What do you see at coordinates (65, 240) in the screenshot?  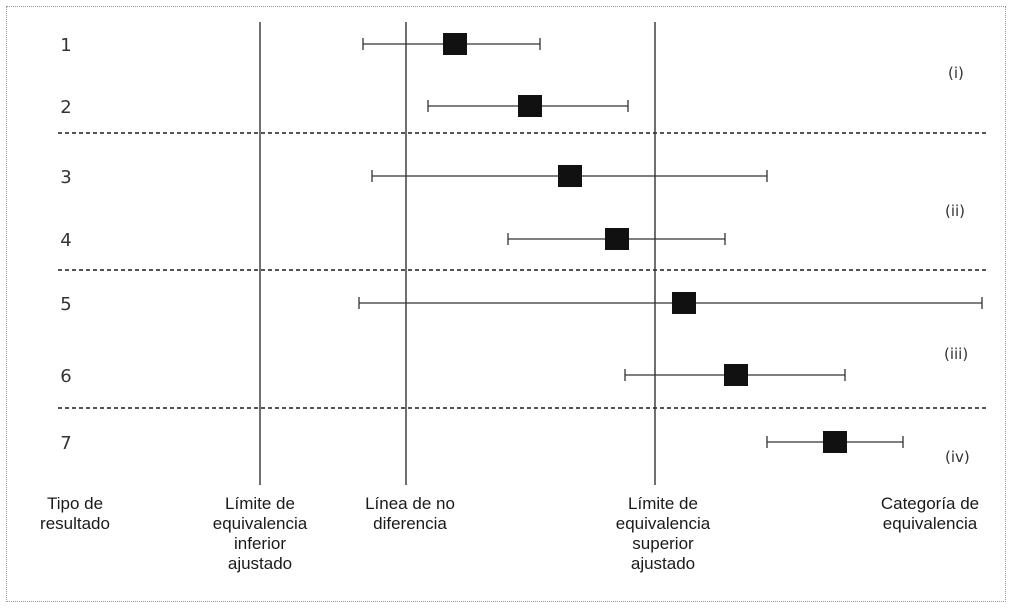 I see `row-label-4: 4` at bounding box center [65, 240].